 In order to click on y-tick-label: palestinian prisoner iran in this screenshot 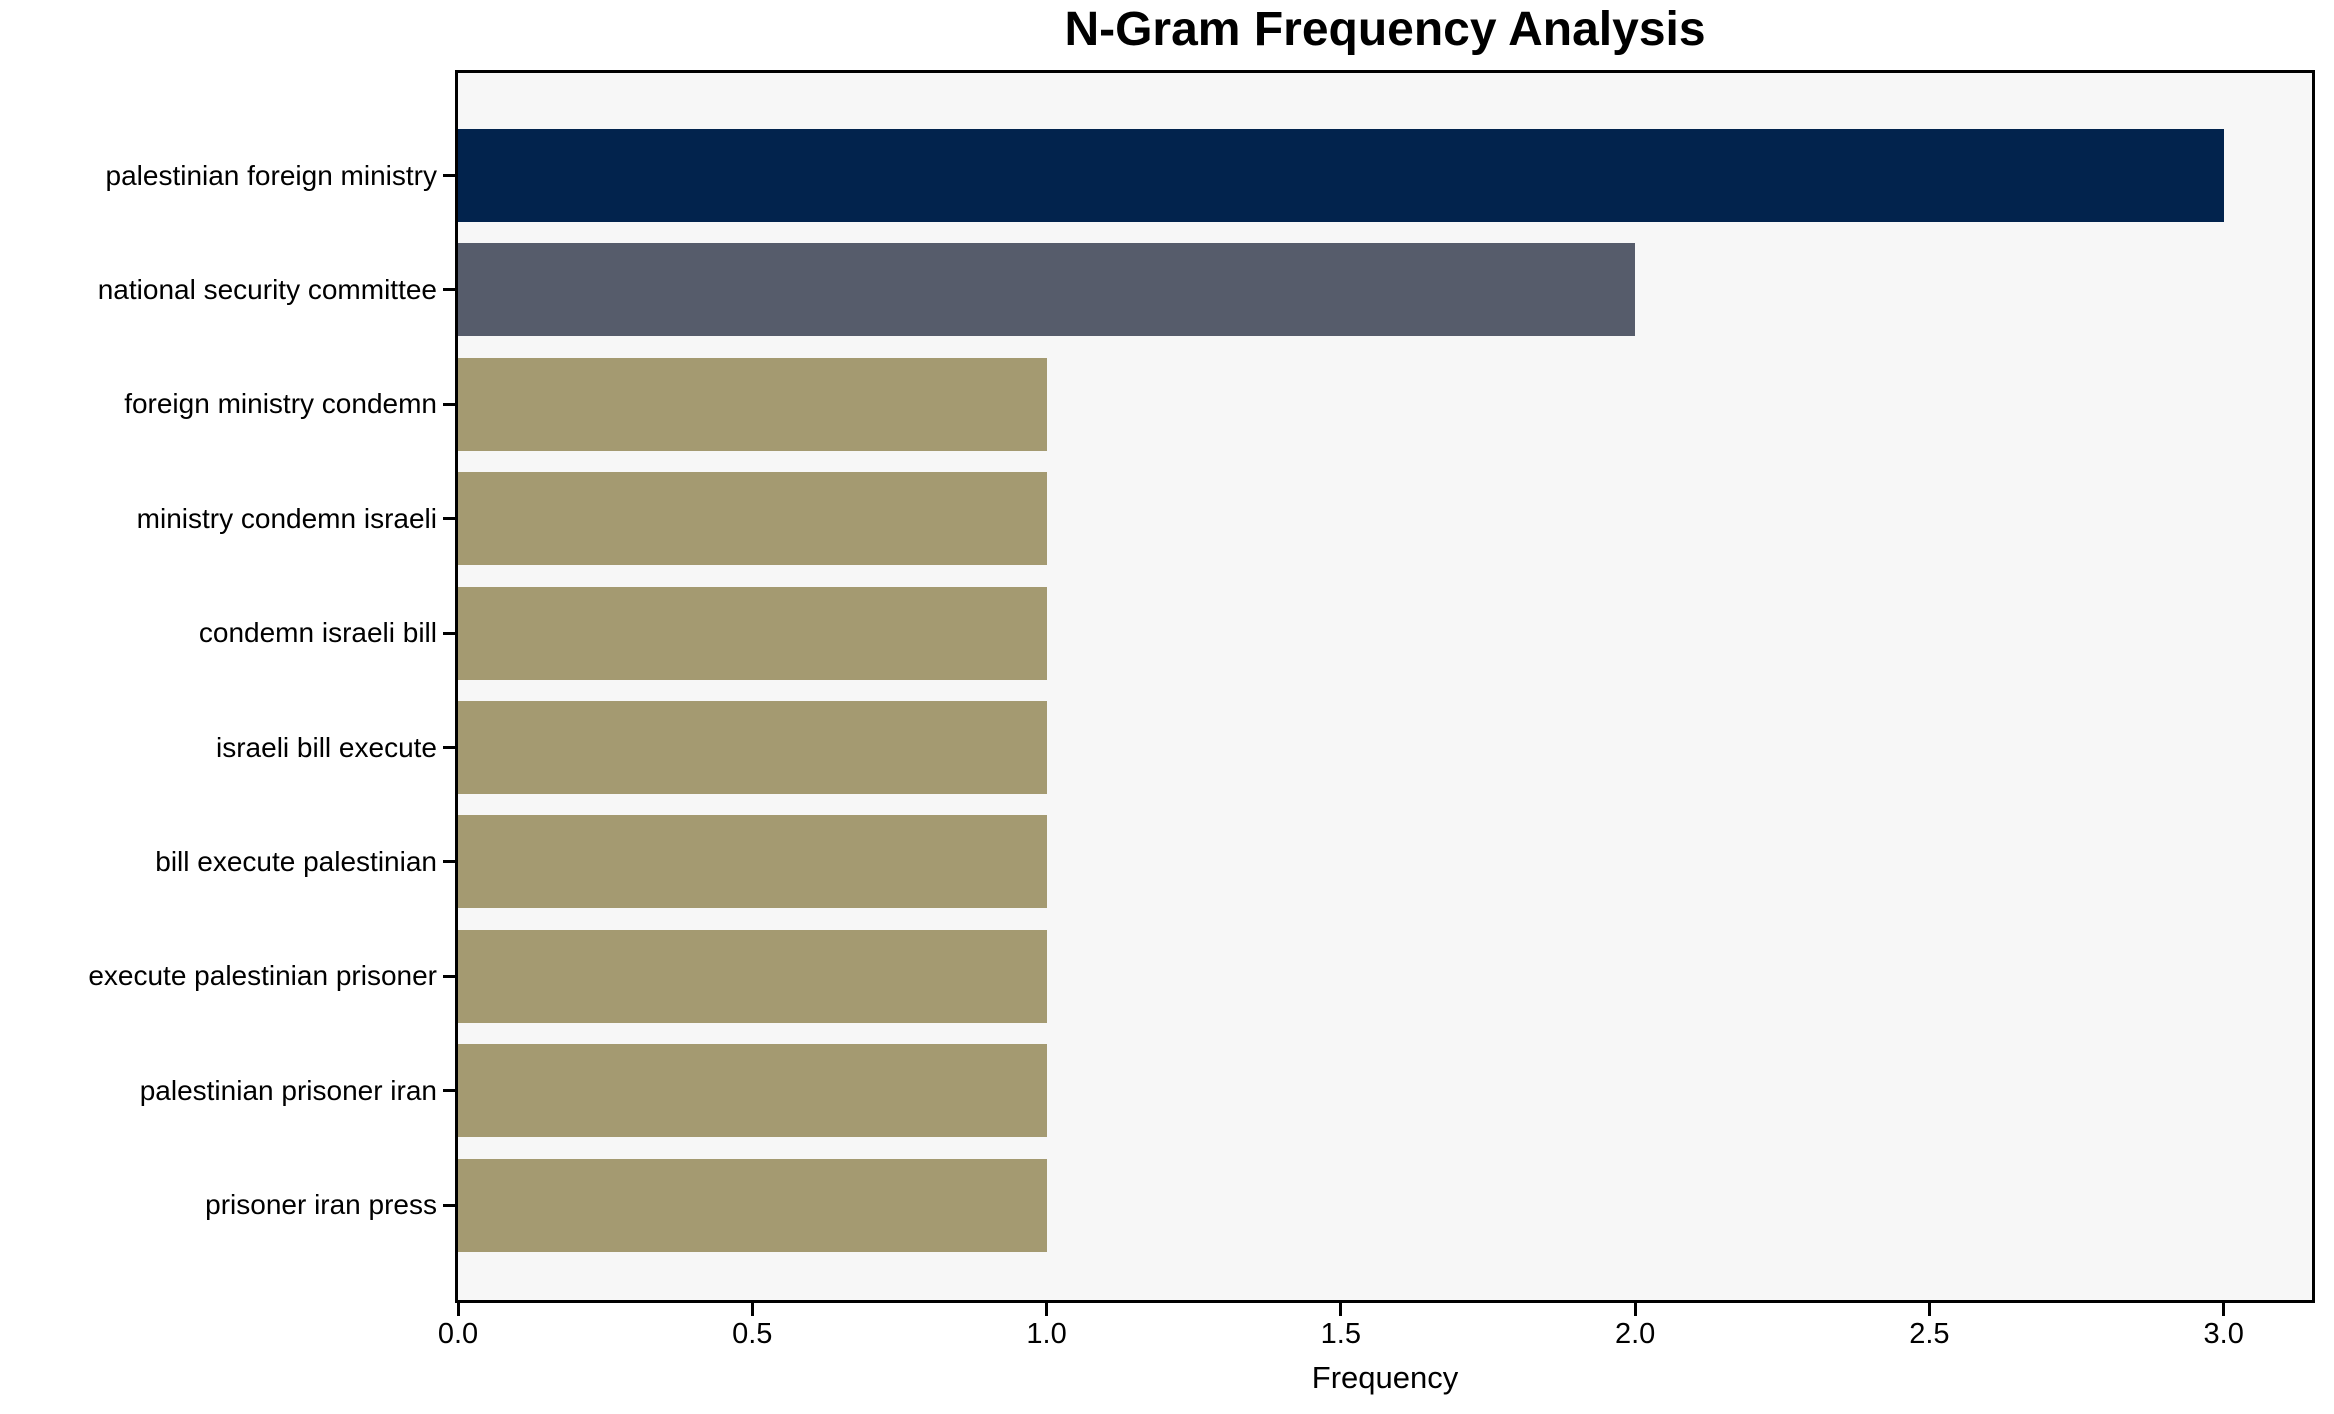, I will do `click(288, 1090)`.